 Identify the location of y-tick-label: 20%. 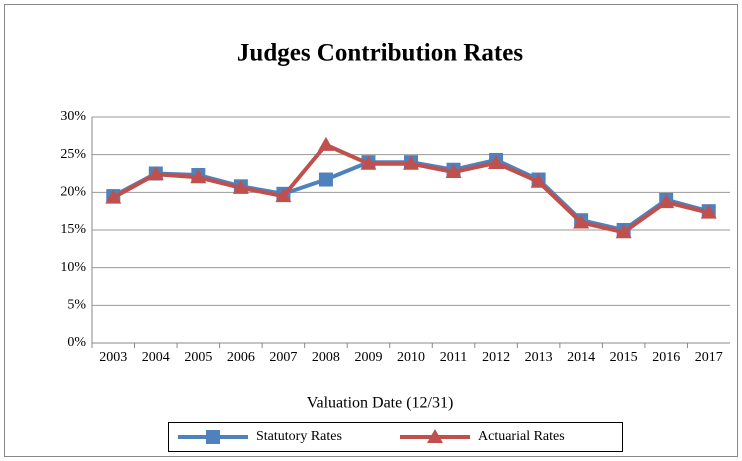
(73, 192).